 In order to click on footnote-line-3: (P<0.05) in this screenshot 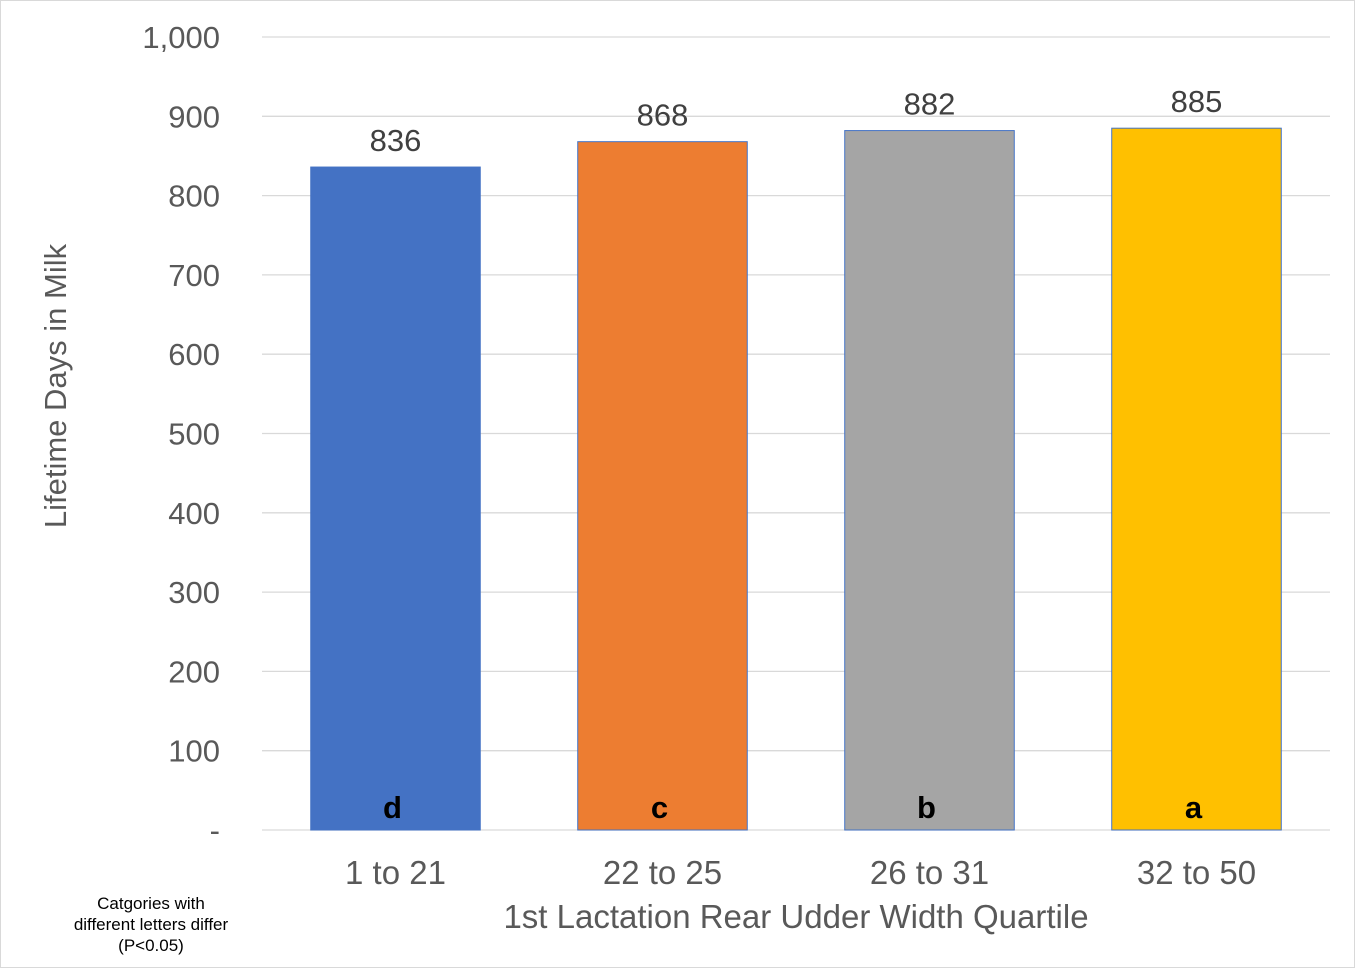, I will do `click(151, 945)`.